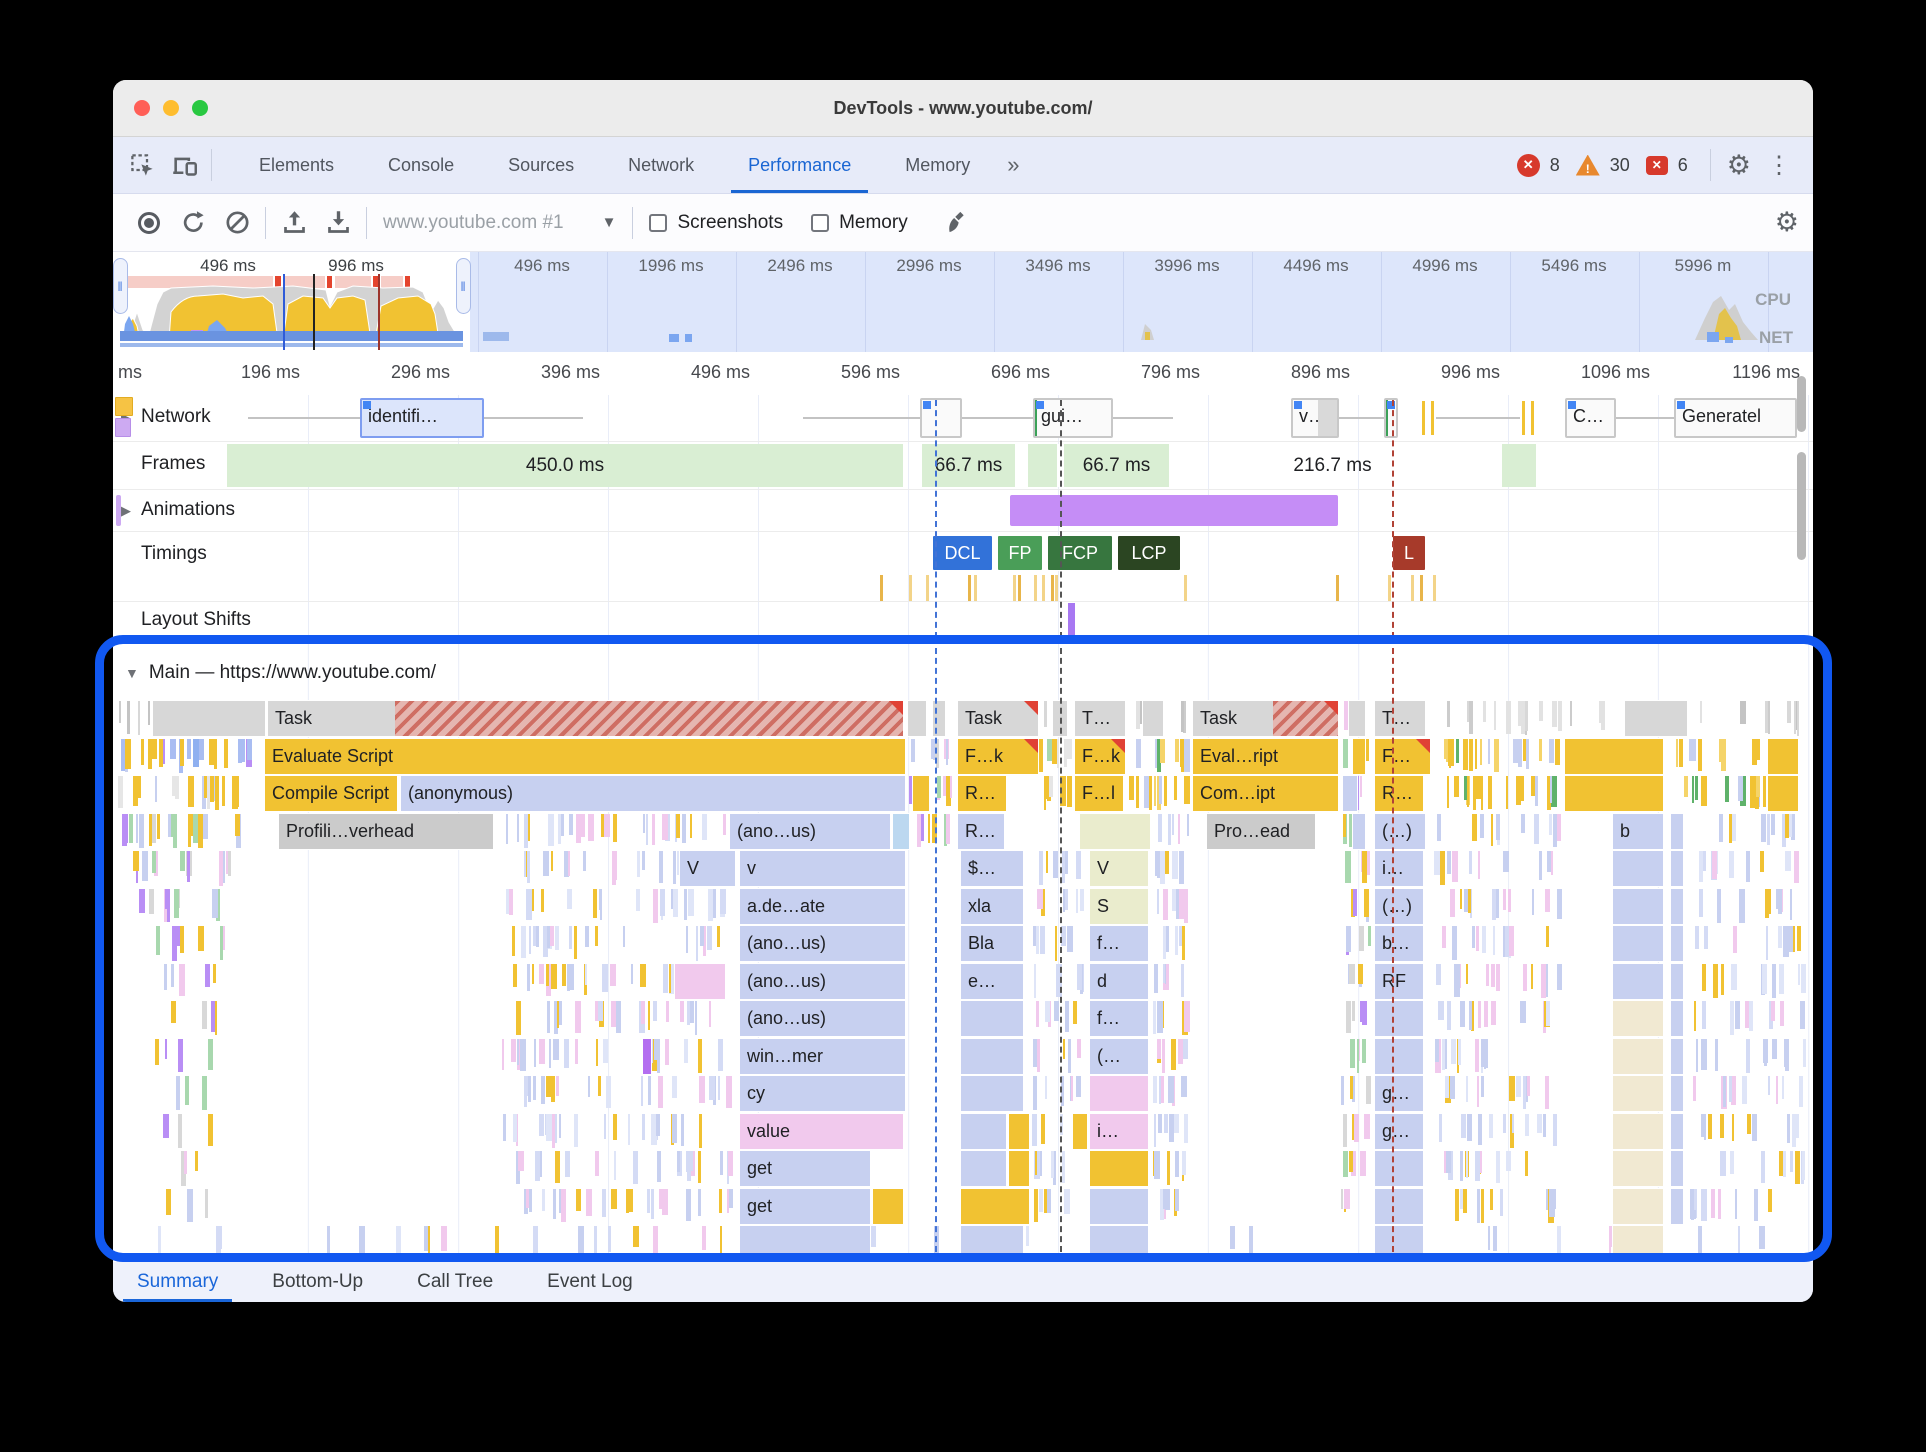 The height and width of the screenshot is (1452, 1926). What do you see at coordinates (1801, 404) in the screenshot?
I see `vertical-scrollbar-thumb` at bounding box center [1801, 404].